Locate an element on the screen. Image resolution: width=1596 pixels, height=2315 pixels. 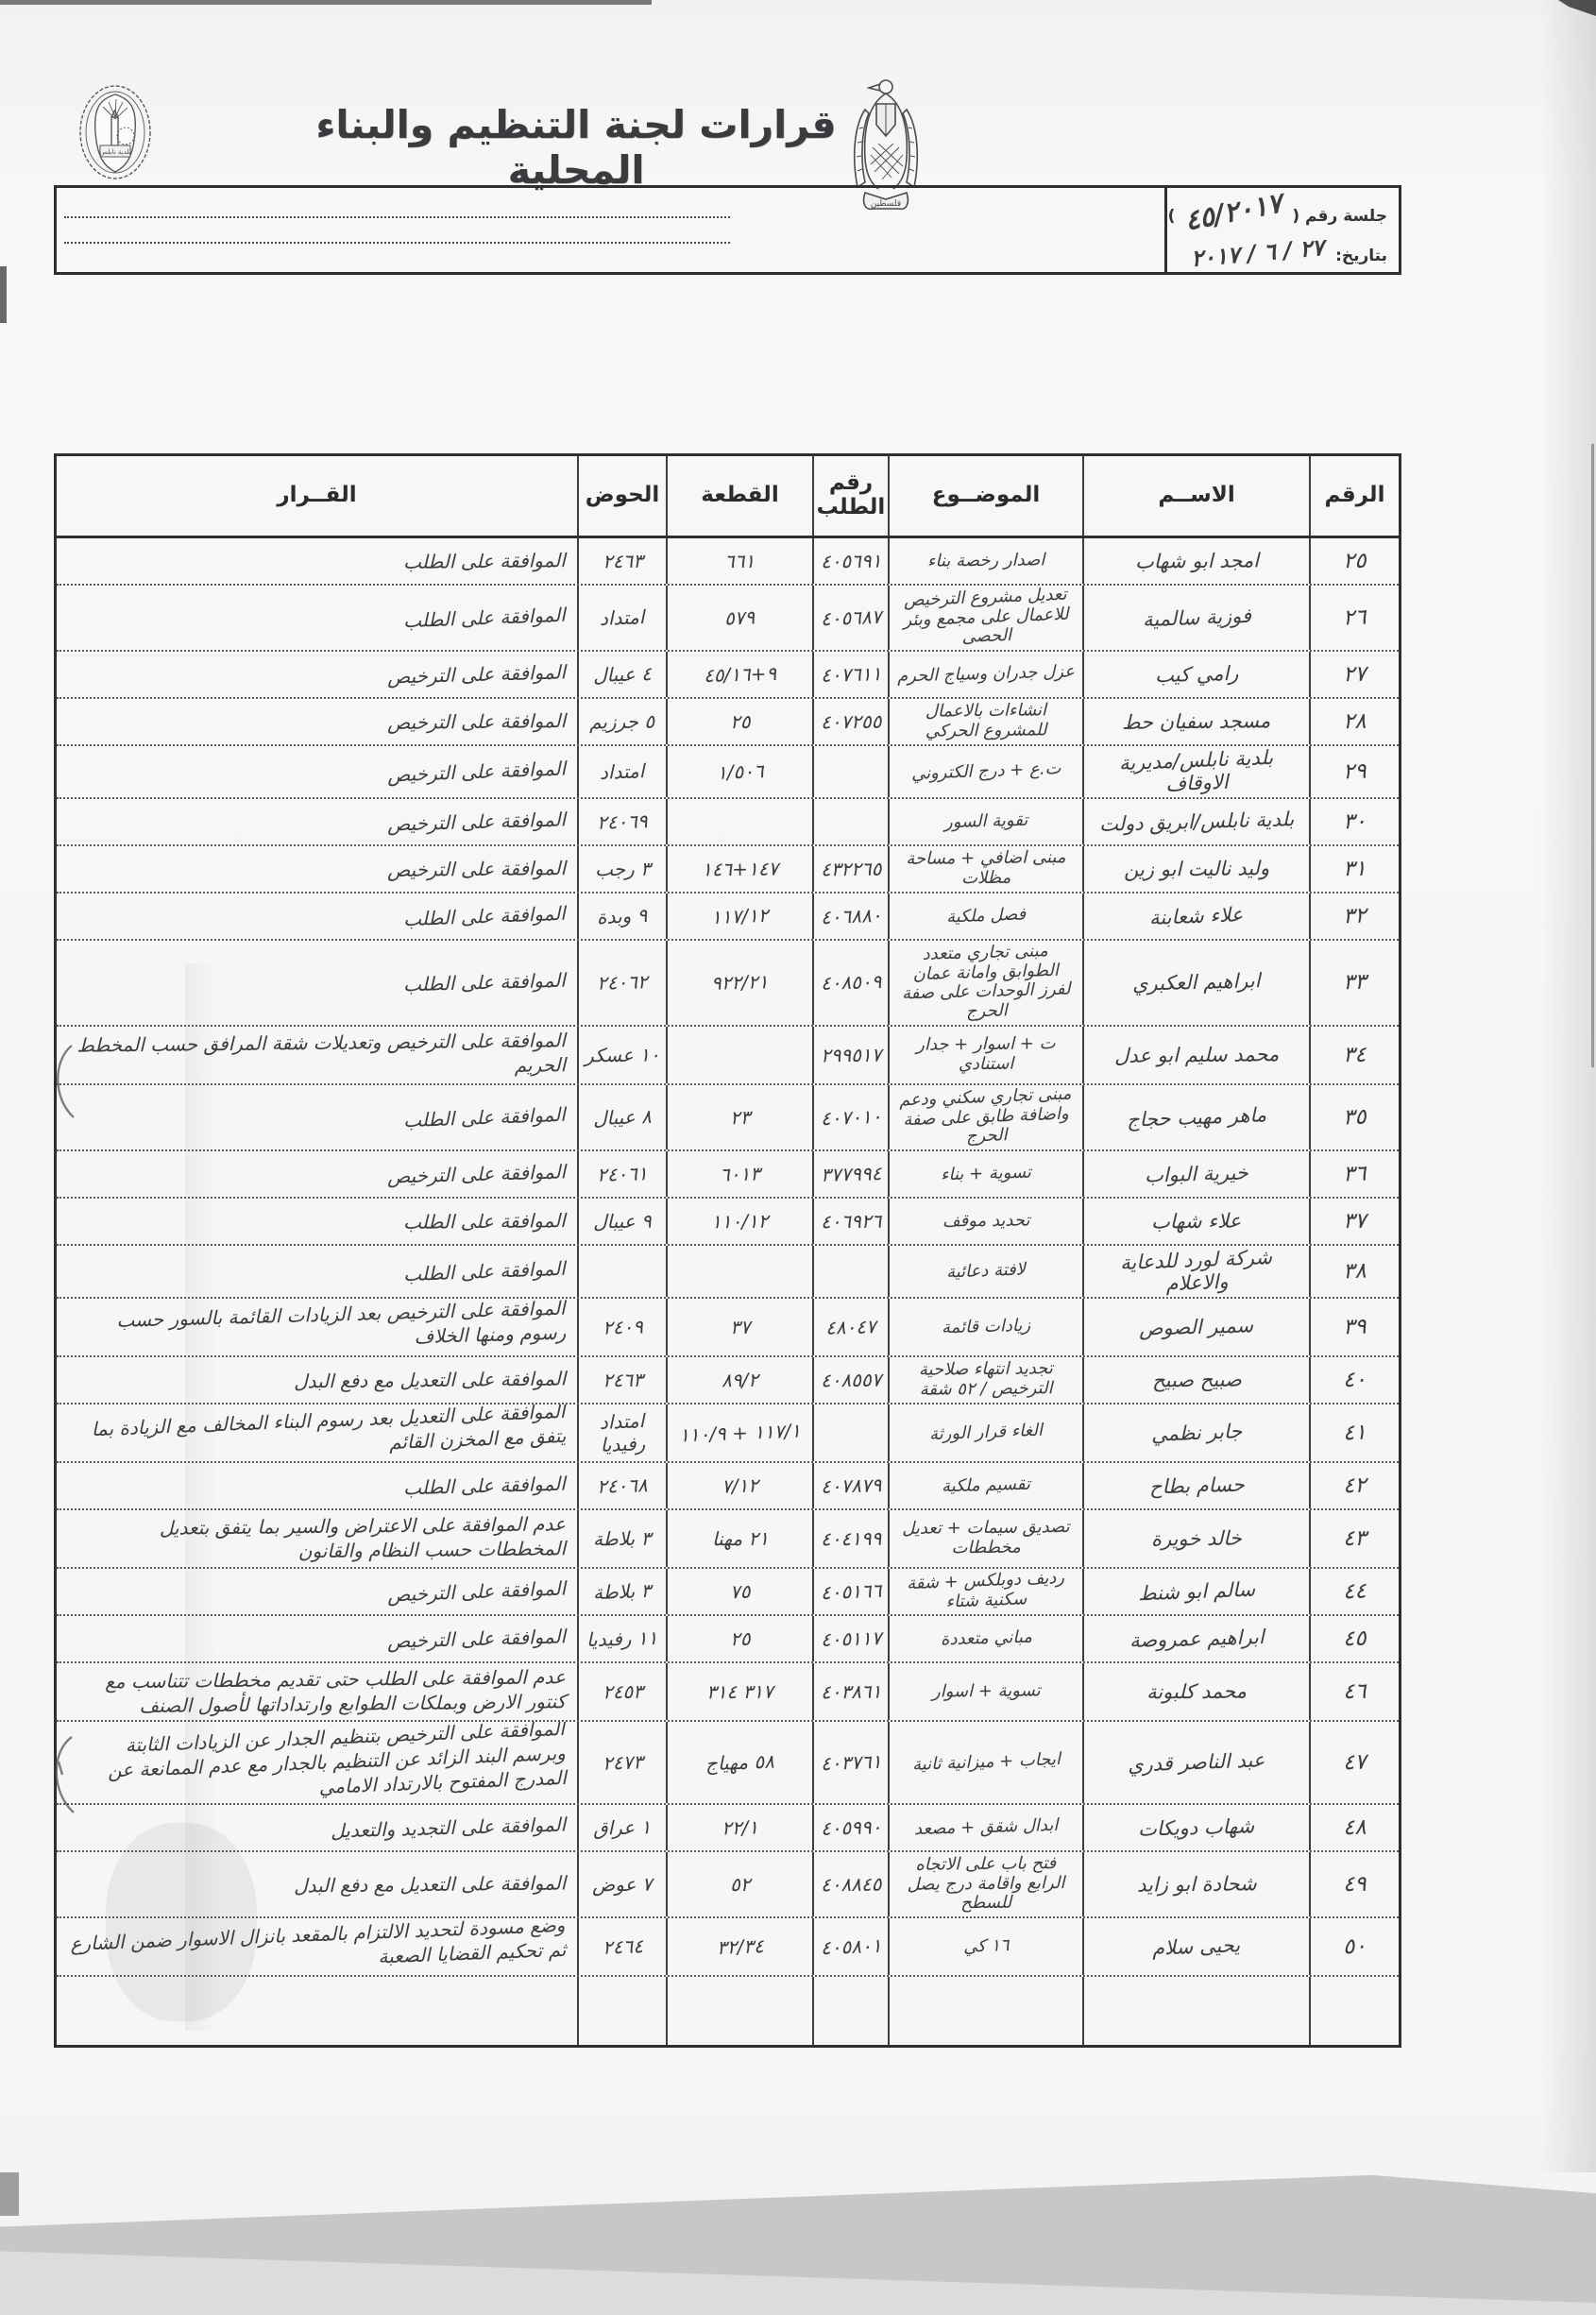
parcel-cell: ٢١ مهنا is located at coordinates (739, 1538).